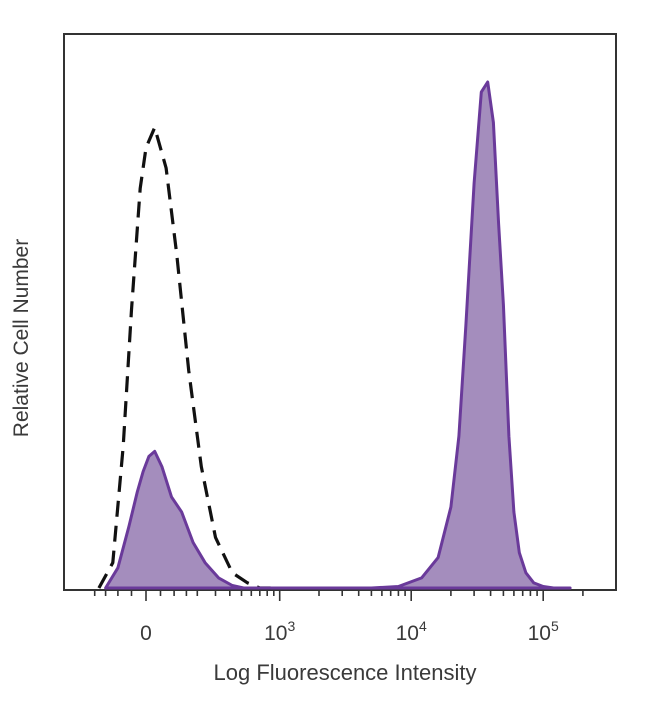  Describe the element at coordinates (279, 631) in the screenshot. I see `x-tick-label: 10³` at that location.